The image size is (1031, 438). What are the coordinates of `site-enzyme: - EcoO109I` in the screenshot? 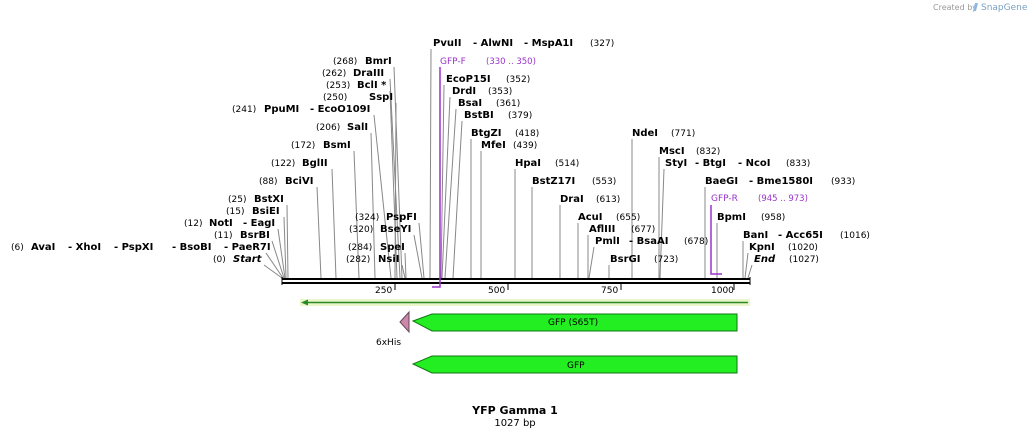 It's located at (340, 109).